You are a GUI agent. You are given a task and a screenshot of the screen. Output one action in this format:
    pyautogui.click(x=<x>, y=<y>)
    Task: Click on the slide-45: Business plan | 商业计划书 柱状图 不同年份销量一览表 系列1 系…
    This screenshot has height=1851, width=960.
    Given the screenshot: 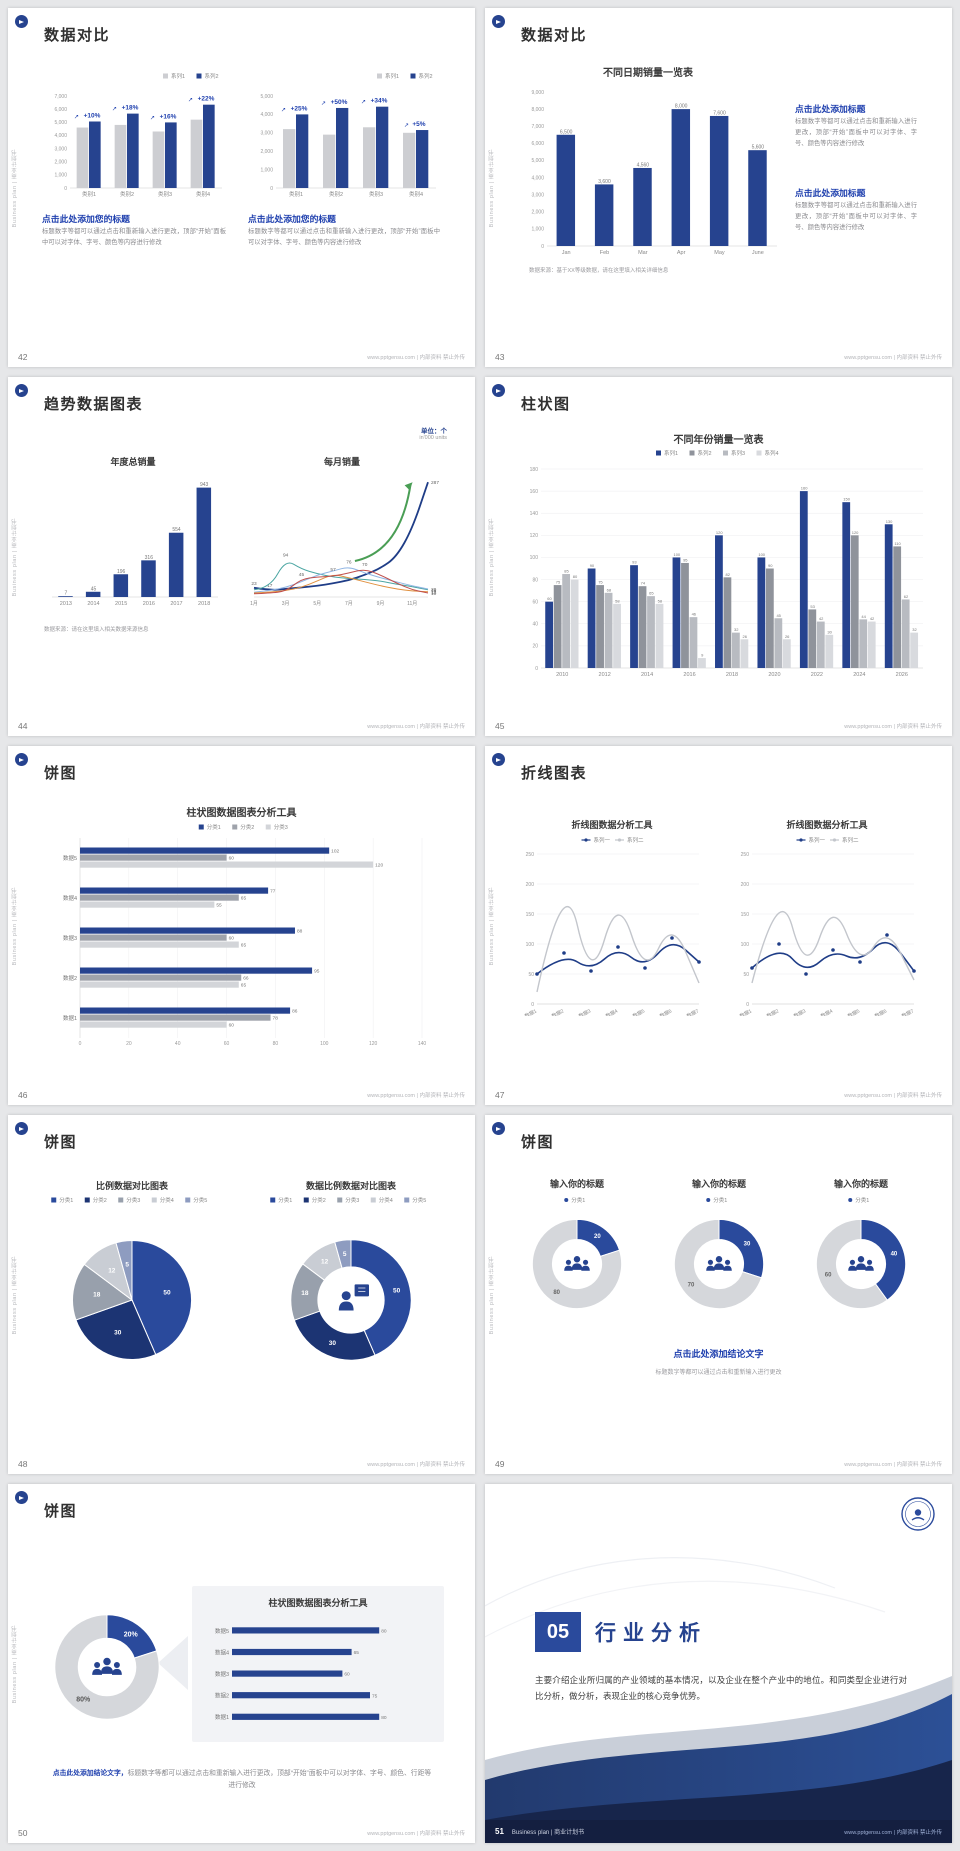 What is the action you would take?
    pyautogui.click(x=718, y=556)
    